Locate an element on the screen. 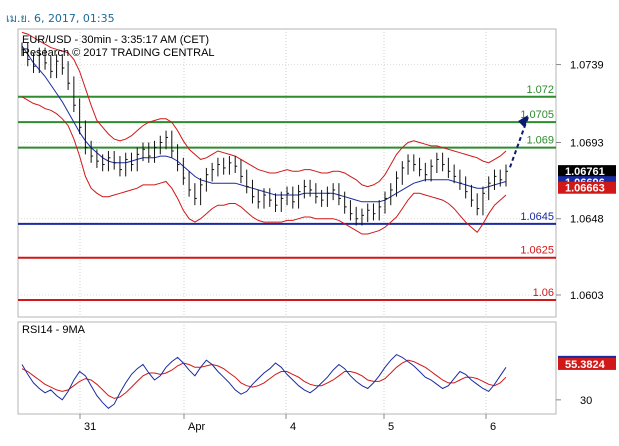  rsi-series is located at coordinates (264, 381).